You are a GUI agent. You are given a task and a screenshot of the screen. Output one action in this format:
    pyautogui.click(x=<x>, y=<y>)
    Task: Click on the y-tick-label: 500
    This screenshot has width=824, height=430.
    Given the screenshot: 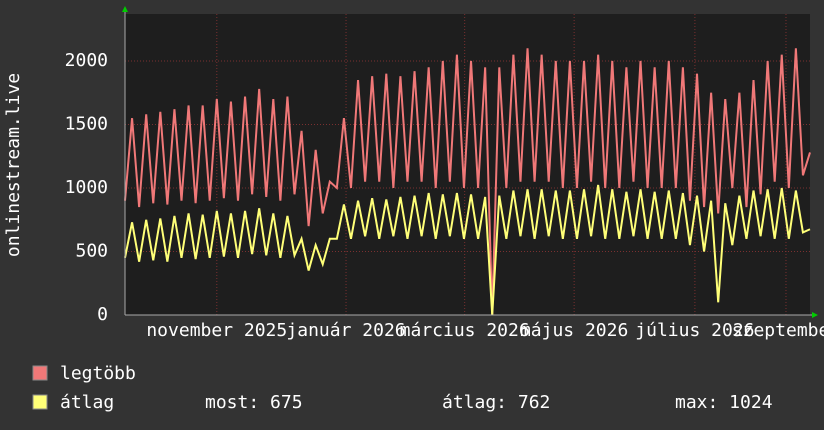 What is the action you would take?
    pyautogui.click(x=91, y=250)
    